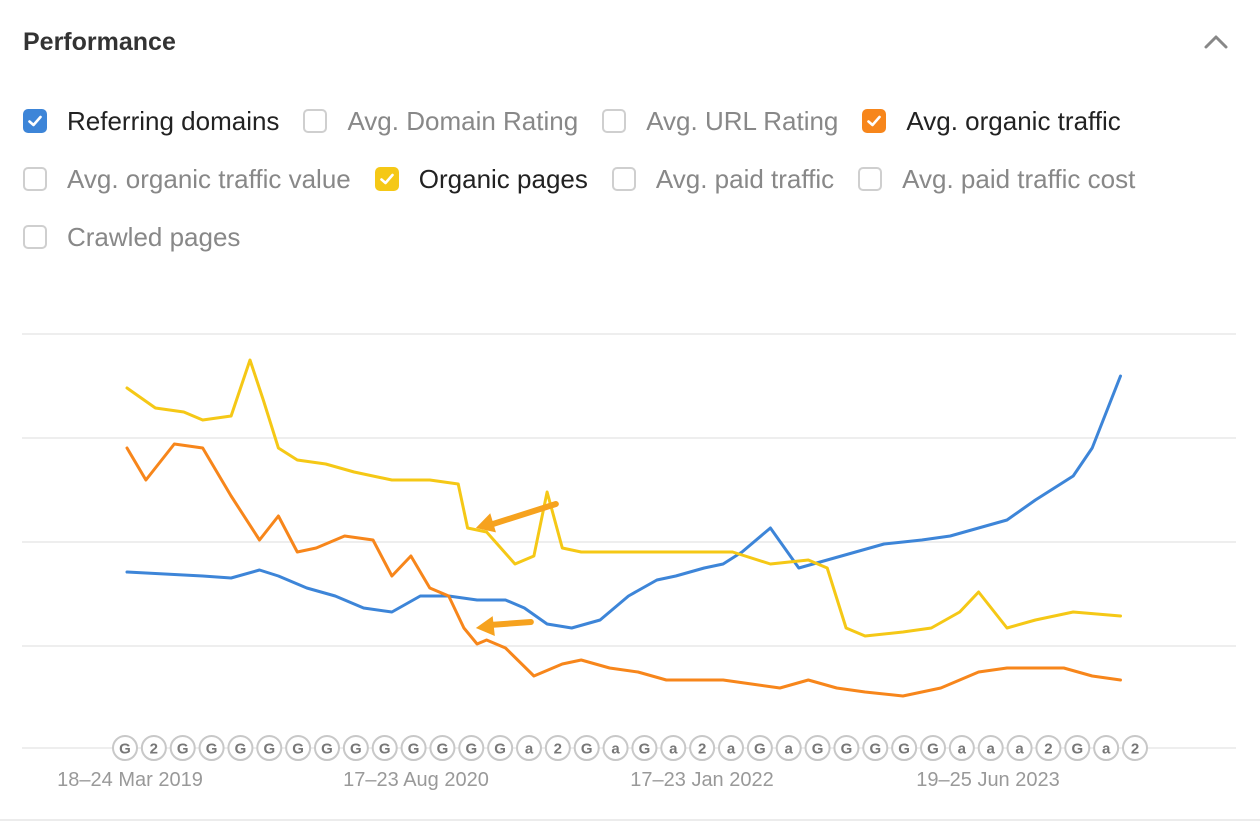 This screenshot has width=1260, height=836. I want to click on x-tick-label: 19–25 Jun 2023, so click(987, 780).